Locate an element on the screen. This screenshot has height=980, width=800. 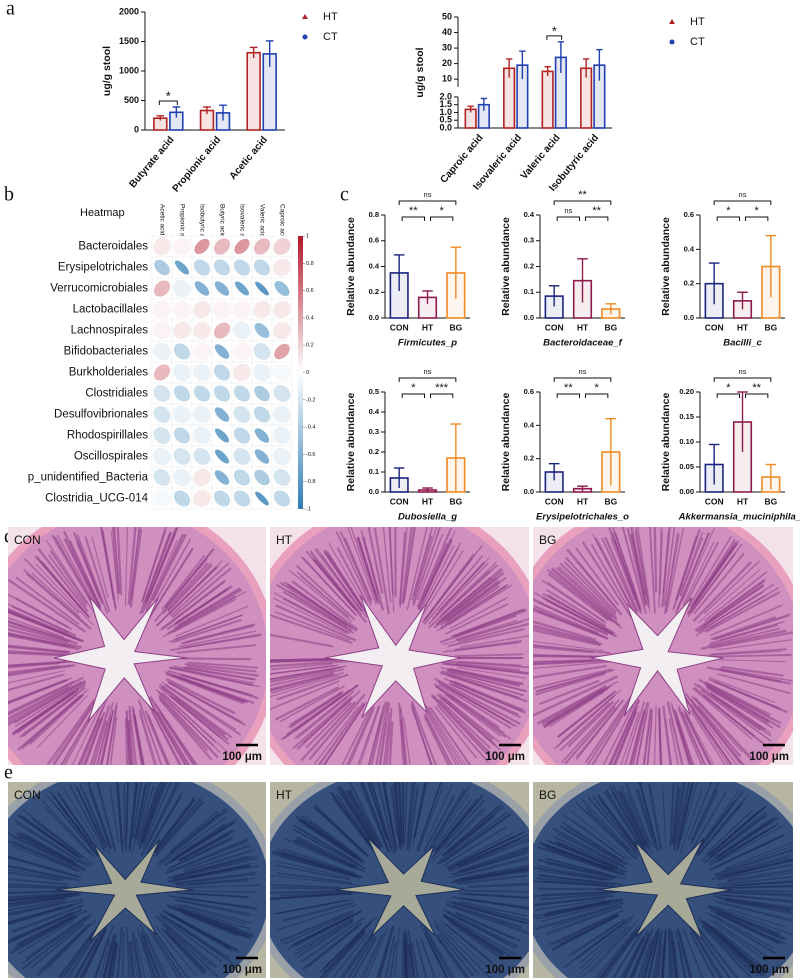
y-tick-label: 0.0 is located at coordinates (374, 491).